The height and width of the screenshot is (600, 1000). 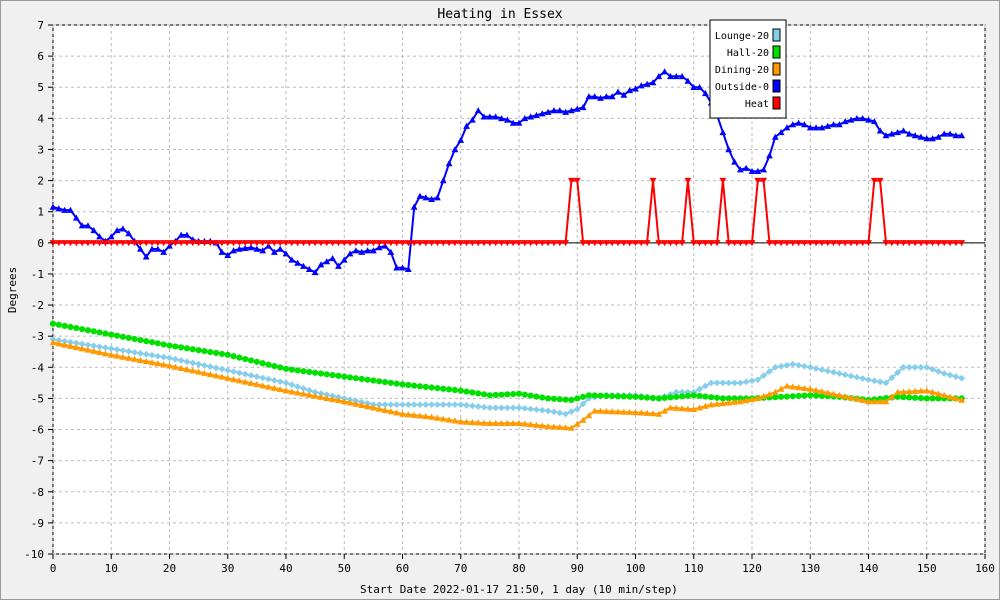 I want to click on legend-swatch, so click(x=776, y=86).